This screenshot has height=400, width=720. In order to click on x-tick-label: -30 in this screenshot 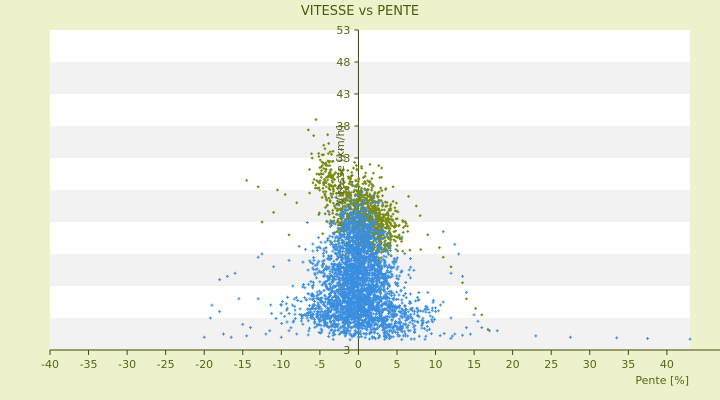, I will do `click(127, 364)`.